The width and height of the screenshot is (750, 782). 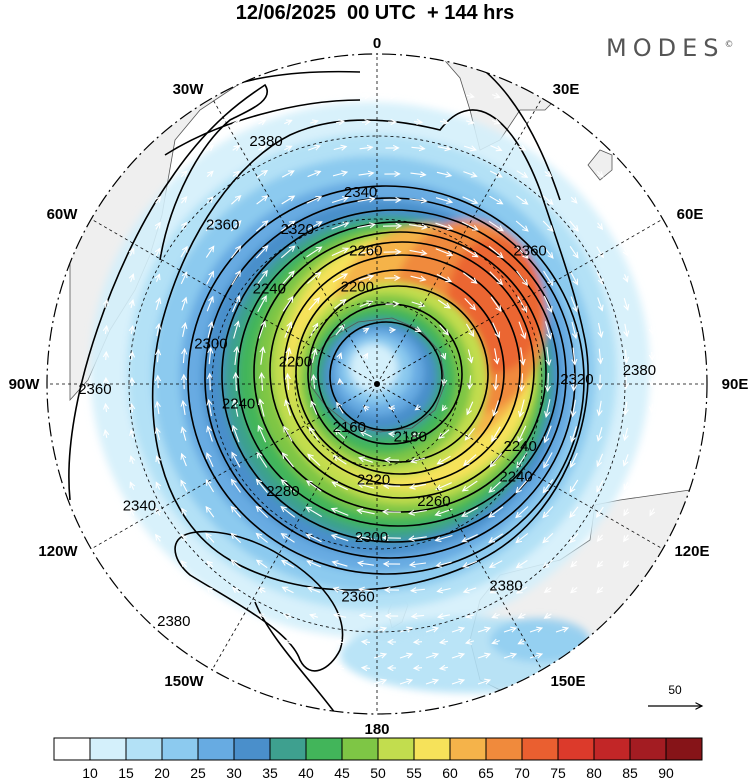 What do you see at coordinates (306, 773) in the screenshot?
I see `colorbar-label: 40` at bounding box center [306, 773].